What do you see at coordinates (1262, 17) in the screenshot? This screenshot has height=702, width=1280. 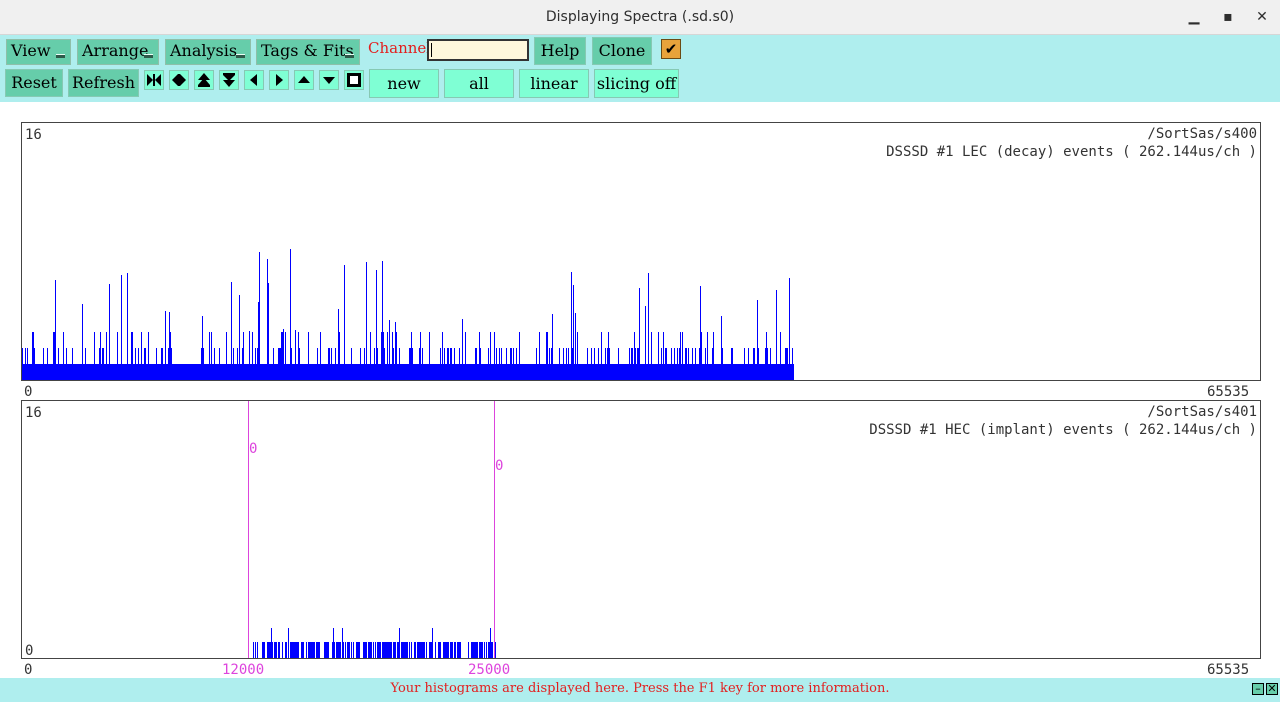 I see `close-icon: ✕` at bounding box center [1262, 17].